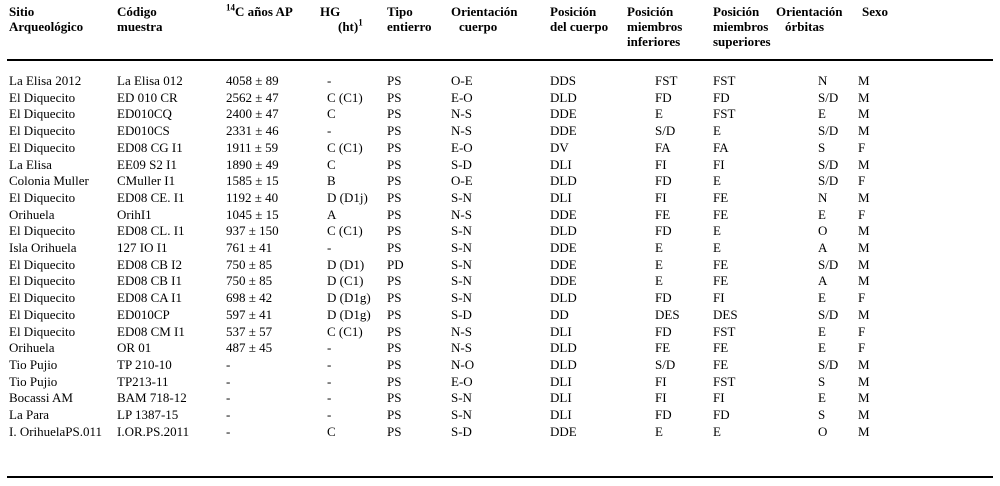 The image size is (1000, 486). Describe the element at coordinates (742, 26) in the screenshot. I see `header-posicion-superiores: Posición miembros superiores` at that location.